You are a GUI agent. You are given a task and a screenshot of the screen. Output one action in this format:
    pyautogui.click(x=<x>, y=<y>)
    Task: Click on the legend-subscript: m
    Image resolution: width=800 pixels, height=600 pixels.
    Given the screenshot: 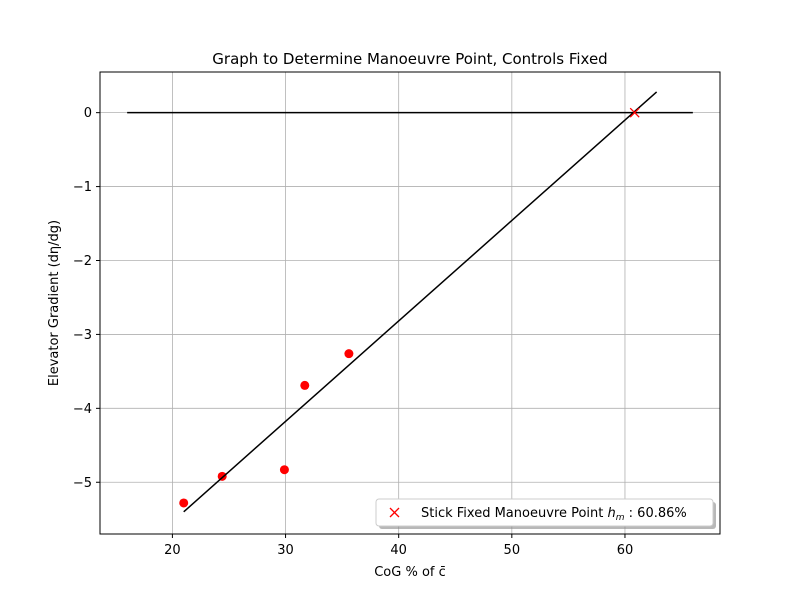 What is the action you would take?
    pyautogui.click(x=620, y=518)
    